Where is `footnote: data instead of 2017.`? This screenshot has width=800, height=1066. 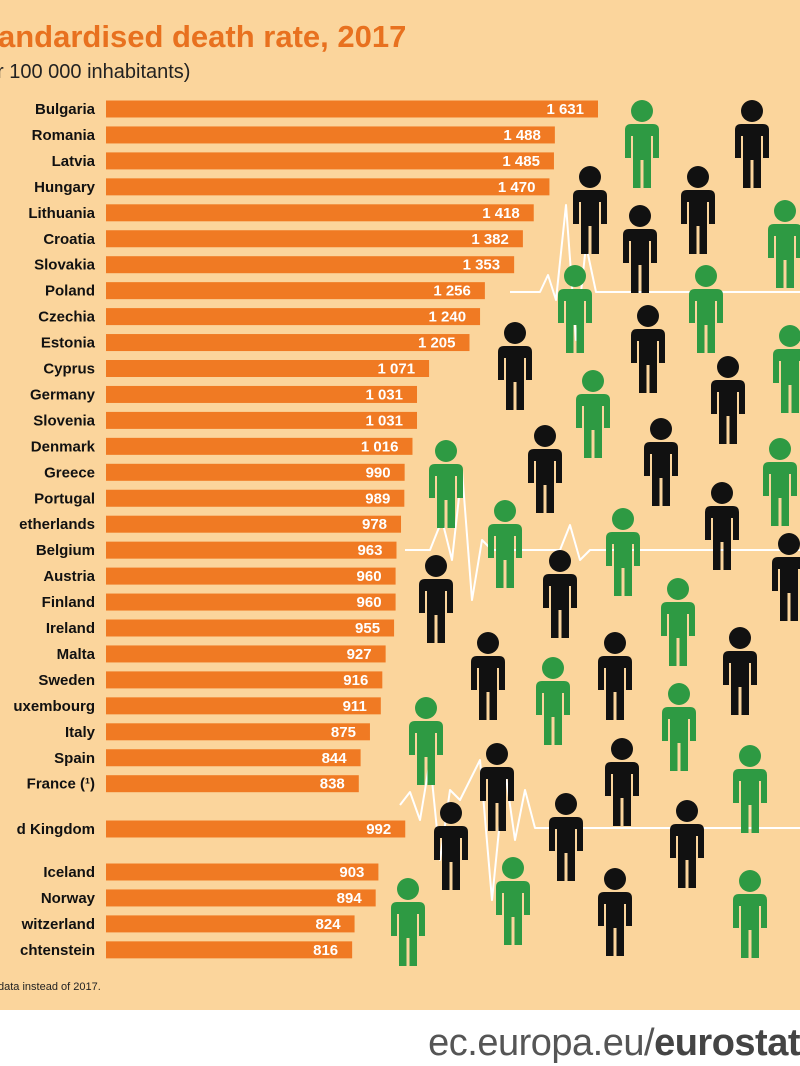 footnote: data instead of 2017. is located at coordinates (50, 987).